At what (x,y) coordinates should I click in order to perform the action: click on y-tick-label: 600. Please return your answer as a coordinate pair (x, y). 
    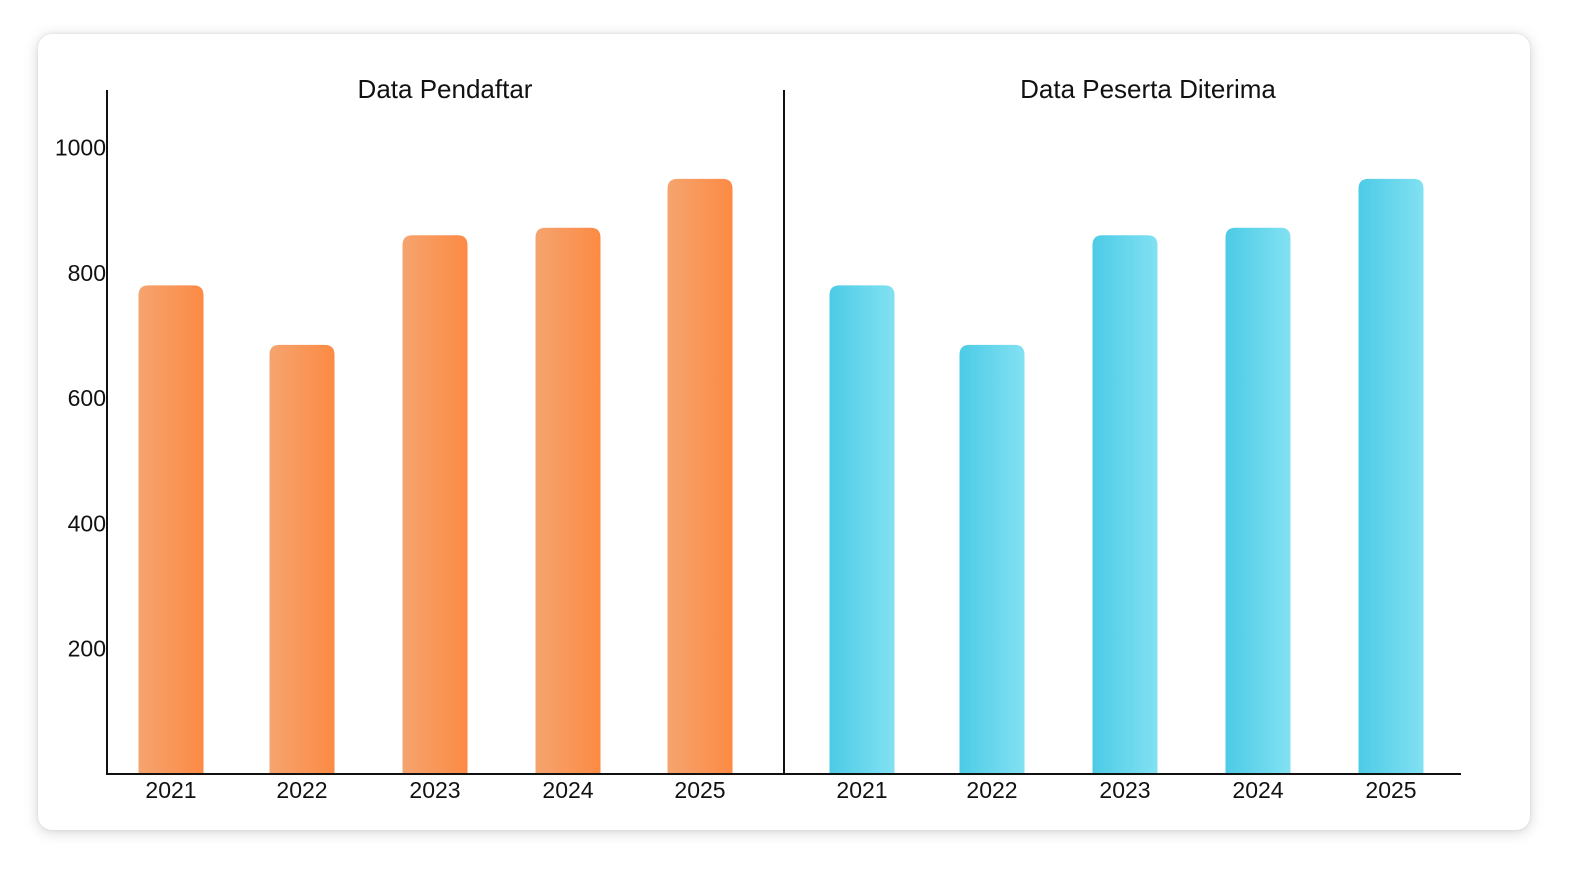
    Looking at the image, I should click on (87, 398).